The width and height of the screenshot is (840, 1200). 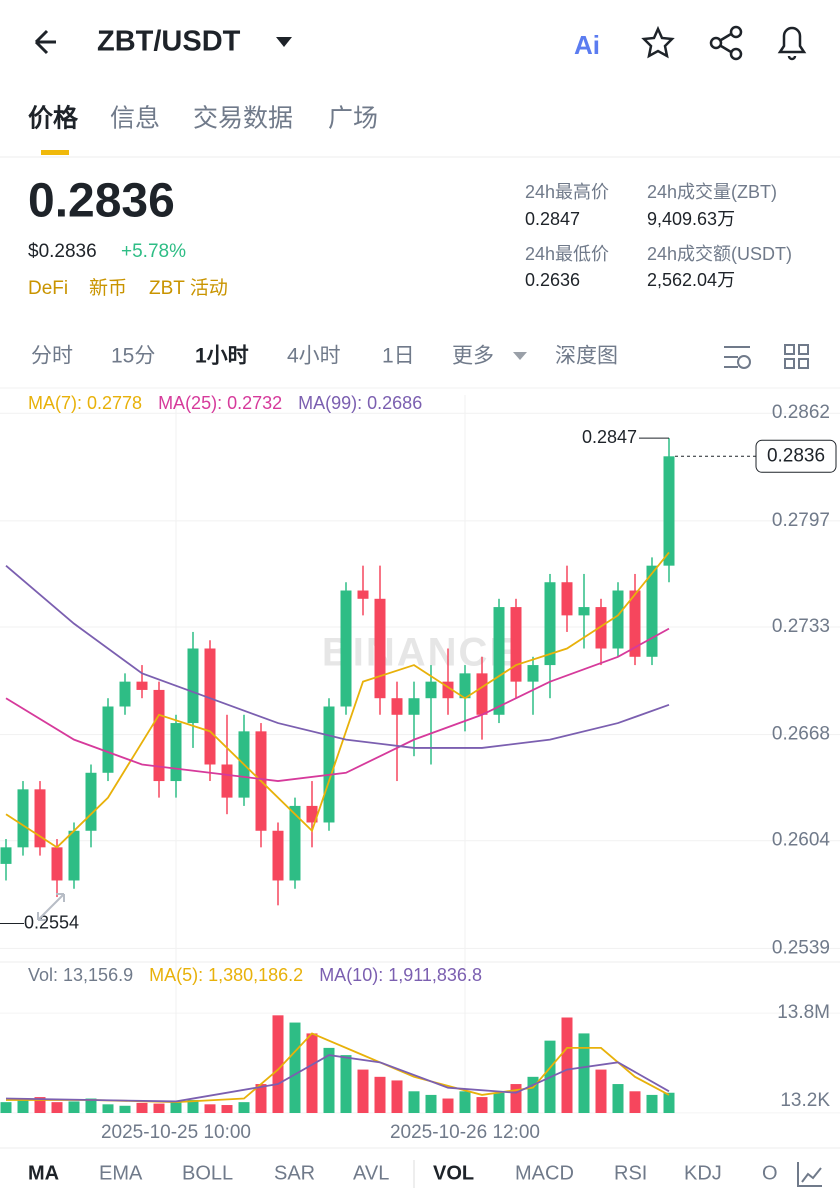 I want to click on indicator-tab: MA, so click(x=43, y=1173).